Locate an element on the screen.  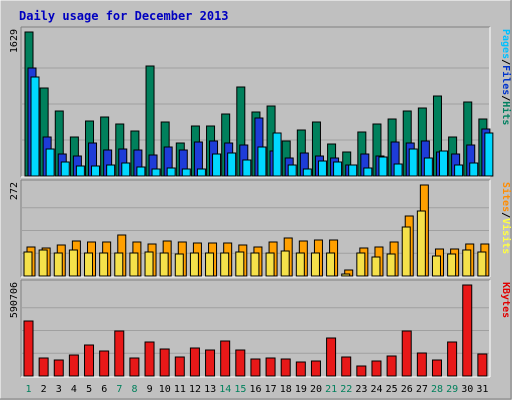
xtick-day-5: 5 is located at coordinates (89, 389).